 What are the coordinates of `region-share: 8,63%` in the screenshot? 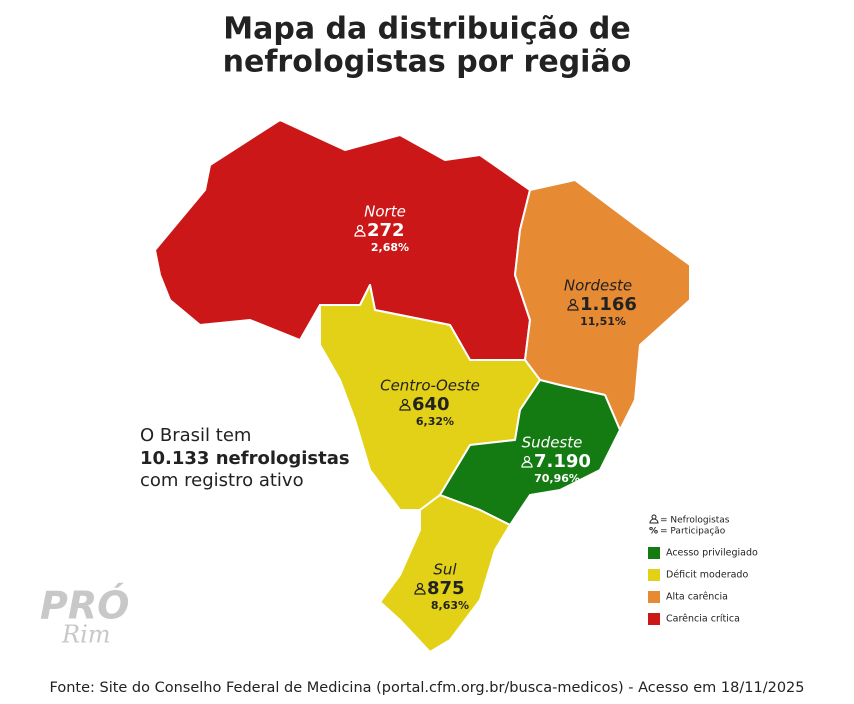 It's located at (450, 605).